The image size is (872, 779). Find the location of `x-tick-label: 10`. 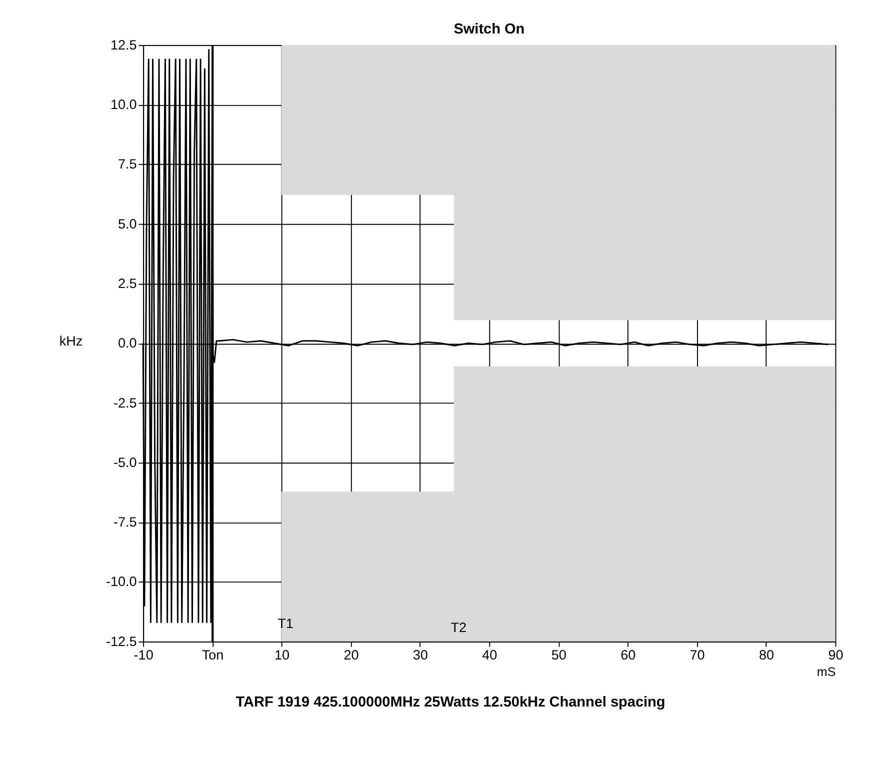

x-tick-label: 10 is located at coordinates (282, 654).